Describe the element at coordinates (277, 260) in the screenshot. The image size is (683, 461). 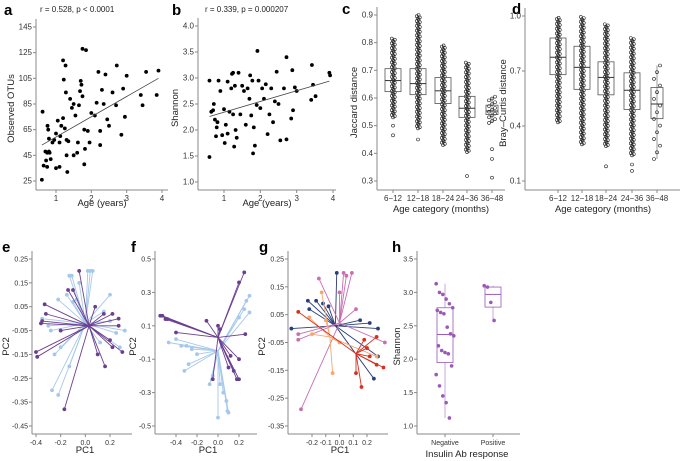
I see `y-tick-label: 0.25` at that location.